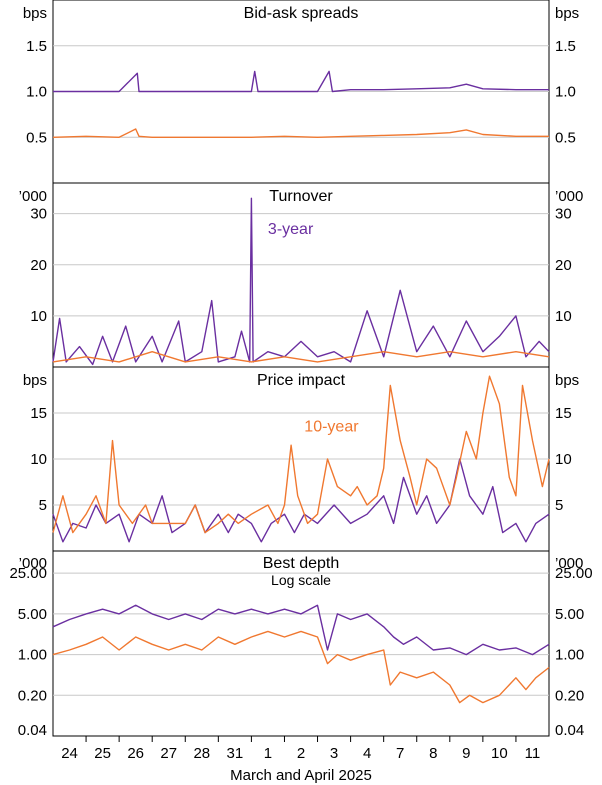 The image size is (602, 785). What do you see at coordinates (102, 753) in the screenshot?
I see `x-tick-label: 25` at bounding box center [102, 753].